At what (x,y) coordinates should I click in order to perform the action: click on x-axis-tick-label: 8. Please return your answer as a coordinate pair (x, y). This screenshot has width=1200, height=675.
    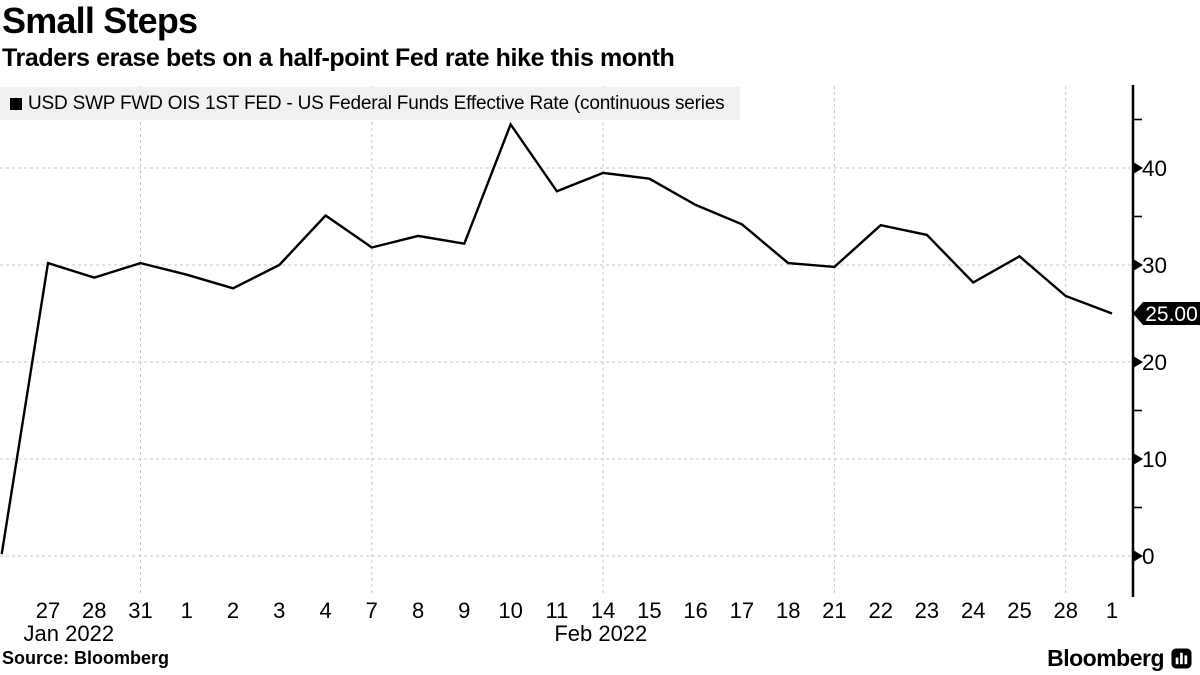
    Looking at the image, I should click on (418, 610).